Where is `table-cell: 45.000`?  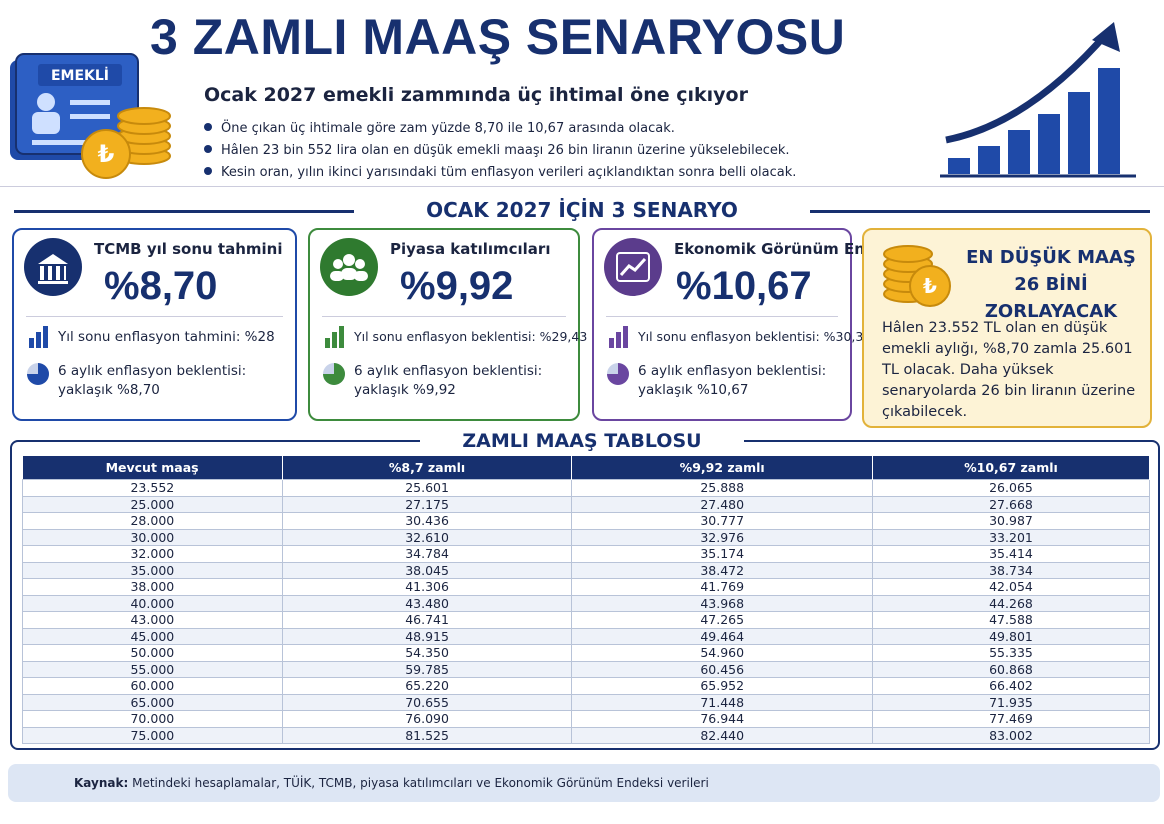 table-cell: 45.000 is located at coordinates (152, 636).